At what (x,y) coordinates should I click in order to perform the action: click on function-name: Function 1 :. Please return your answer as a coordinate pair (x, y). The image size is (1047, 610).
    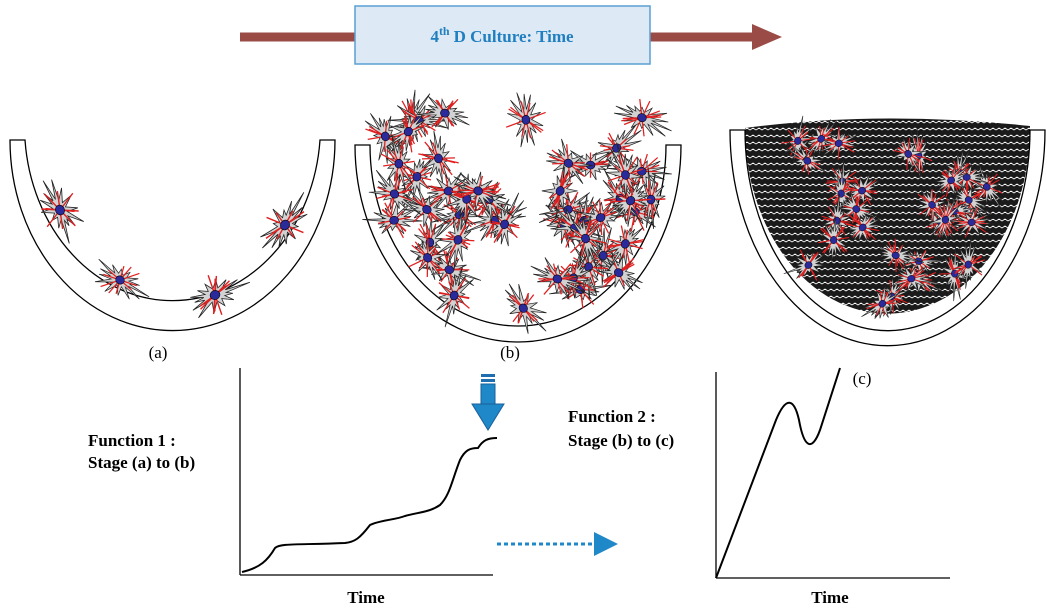
    Looking at the image, I should click on (132, 440).